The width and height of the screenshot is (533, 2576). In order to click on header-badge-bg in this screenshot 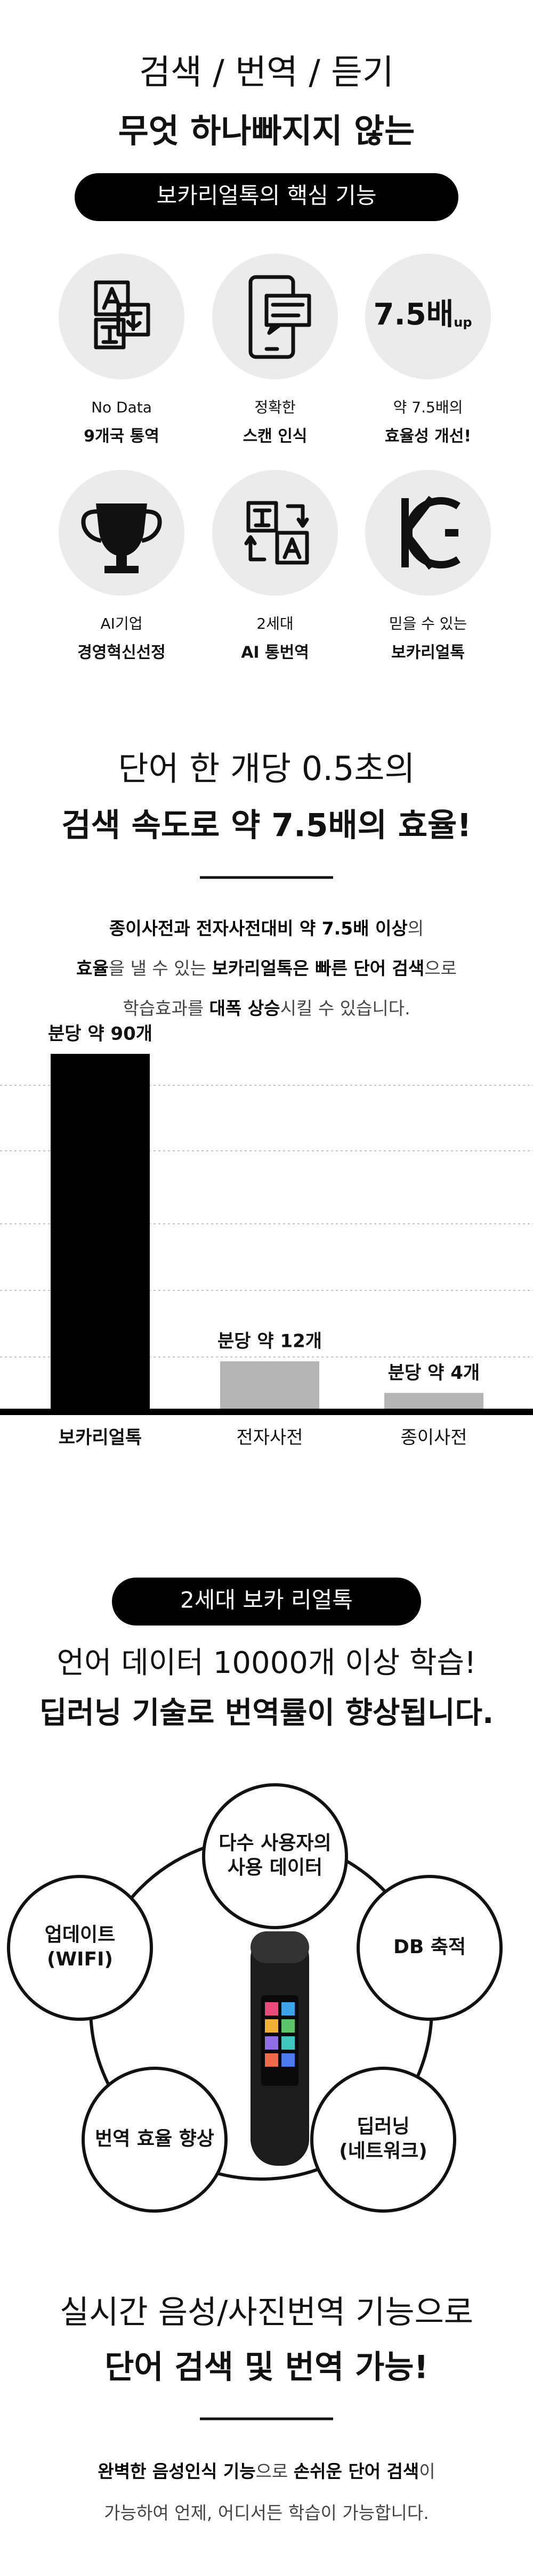, I will do `click(266, 197)`.